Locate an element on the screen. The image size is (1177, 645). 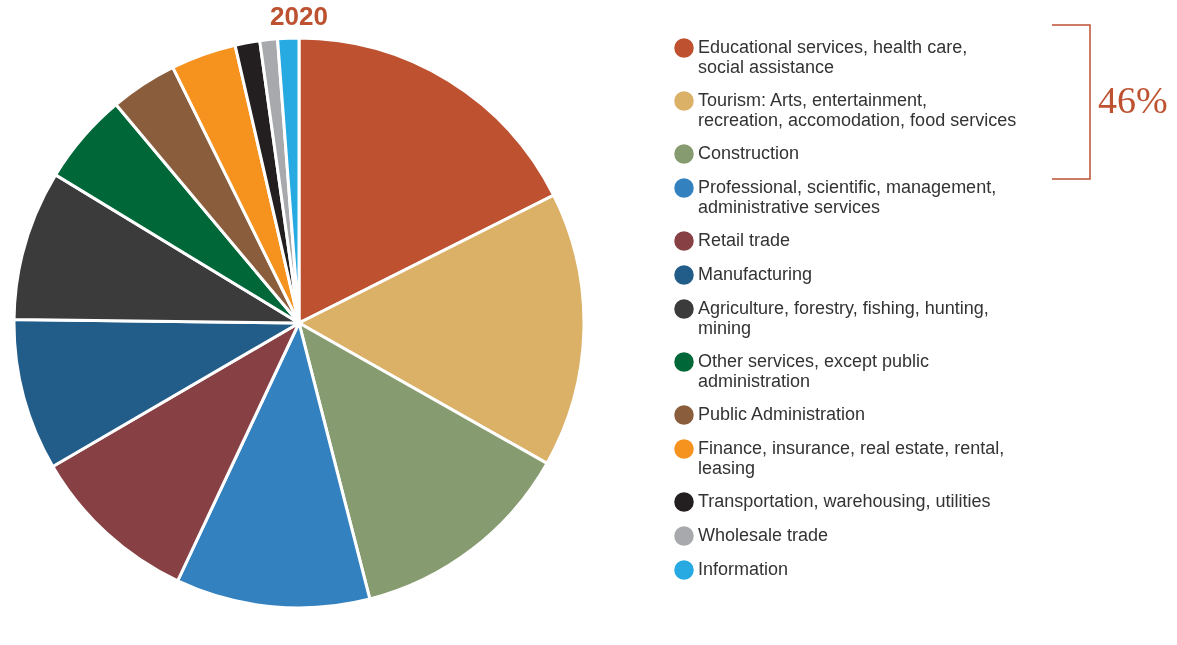
legend-label: Retail trade is located at coordinates (744, 240).